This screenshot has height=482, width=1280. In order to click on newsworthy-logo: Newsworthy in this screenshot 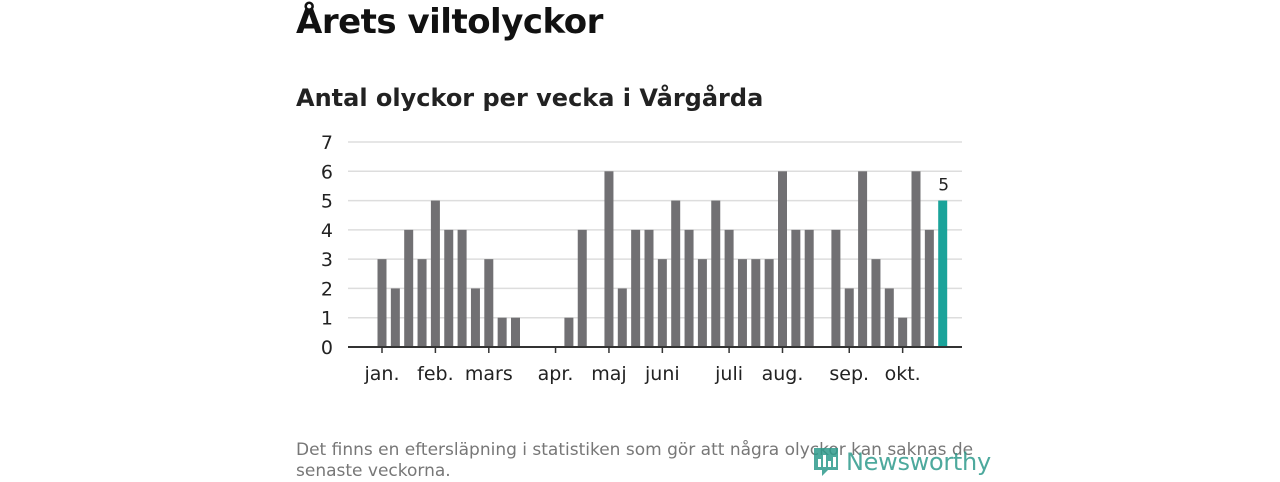, I will do `click(901, 462)`.